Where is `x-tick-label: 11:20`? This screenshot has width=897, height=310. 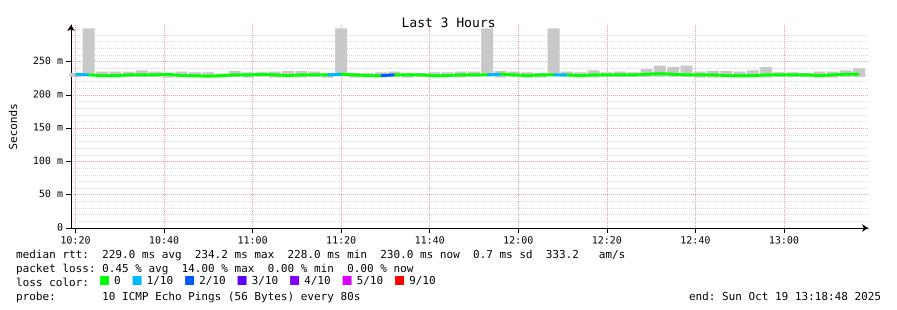
x-tick-label: 11:20 is located at coordinates (341, 241).